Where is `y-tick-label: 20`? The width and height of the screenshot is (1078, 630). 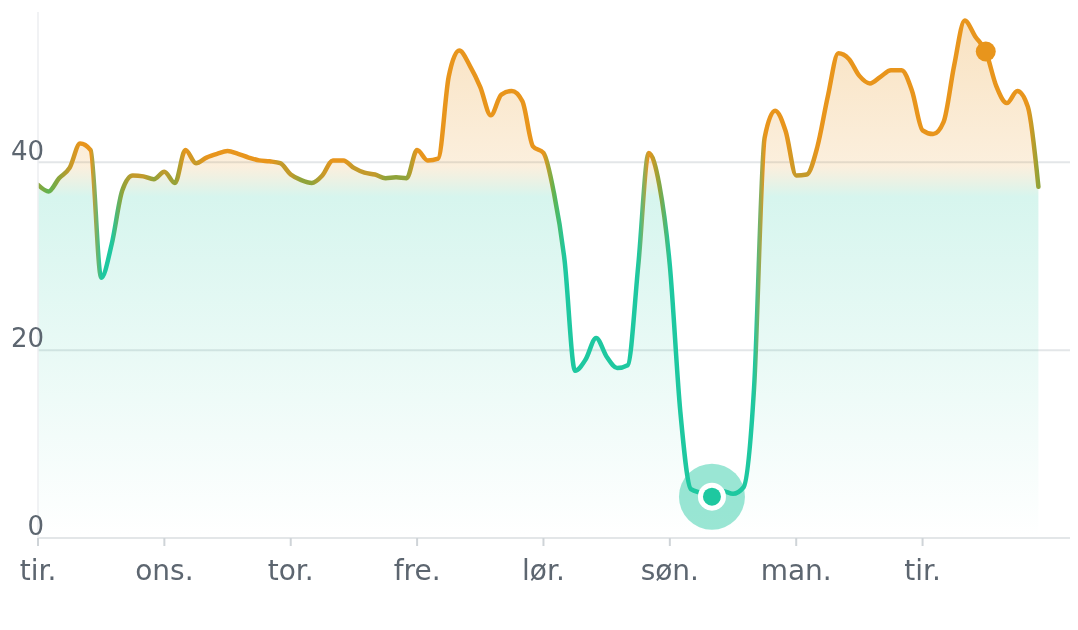
y-tick-label: 20 is located at coordinates (27, 338).